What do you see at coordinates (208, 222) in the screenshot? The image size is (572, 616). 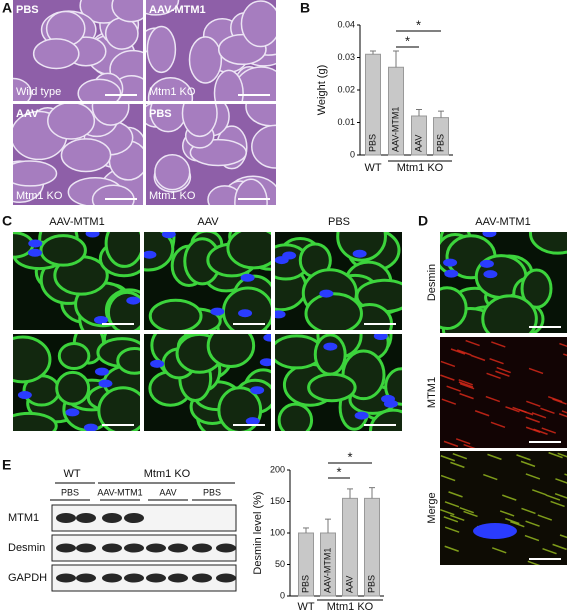 I see `column-header: AAV` at bounding box center [208, 222].